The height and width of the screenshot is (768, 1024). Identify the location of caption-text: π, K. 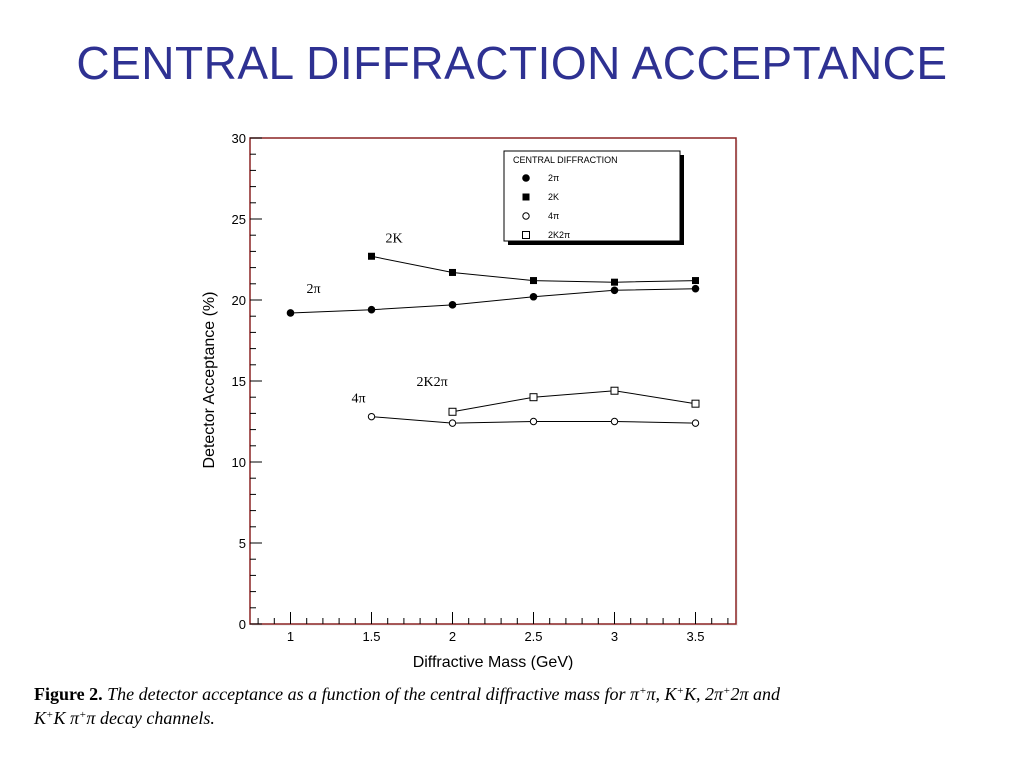
(661, 694).